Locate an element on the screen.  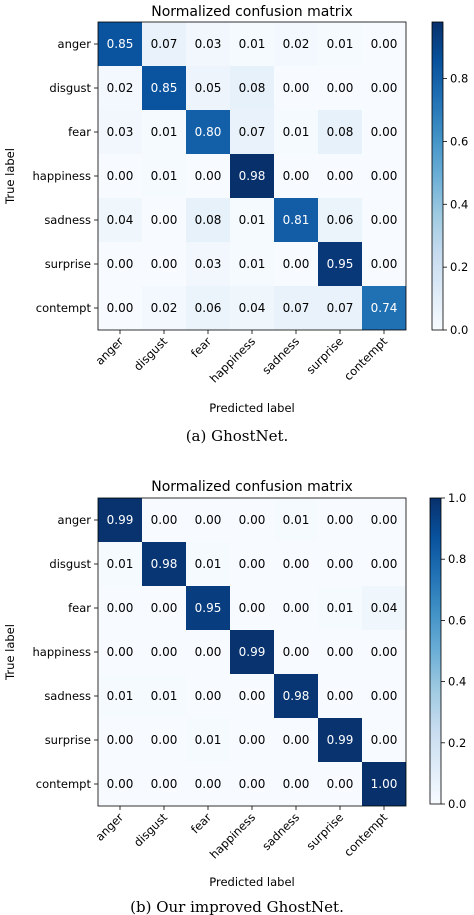
y-tick-label: contempt is located at coordinates (64, 308).